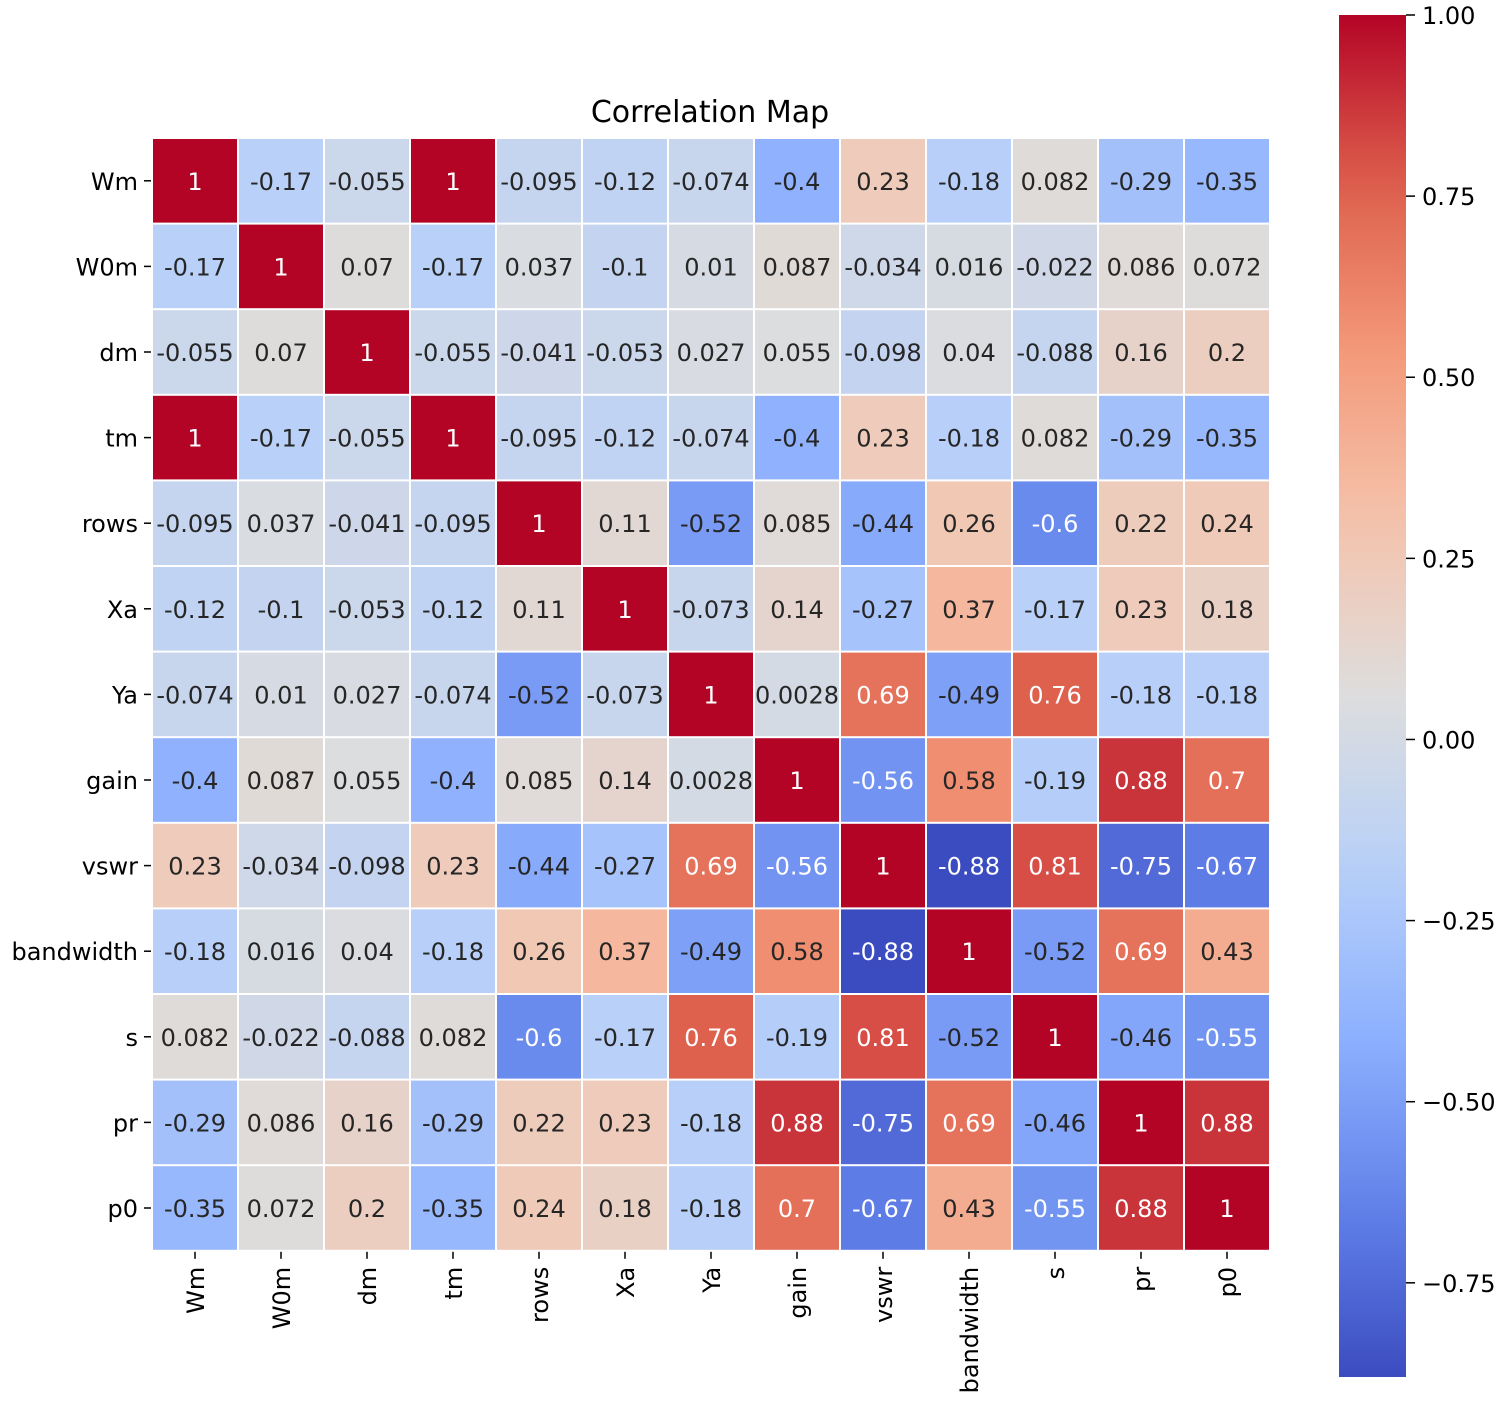 Image resolution: width=1504 pixels, height=1412 pixels. Describe the element at coordinates (122, 1209) in the screenshot. I see `y-tick-label: p0` at that location.